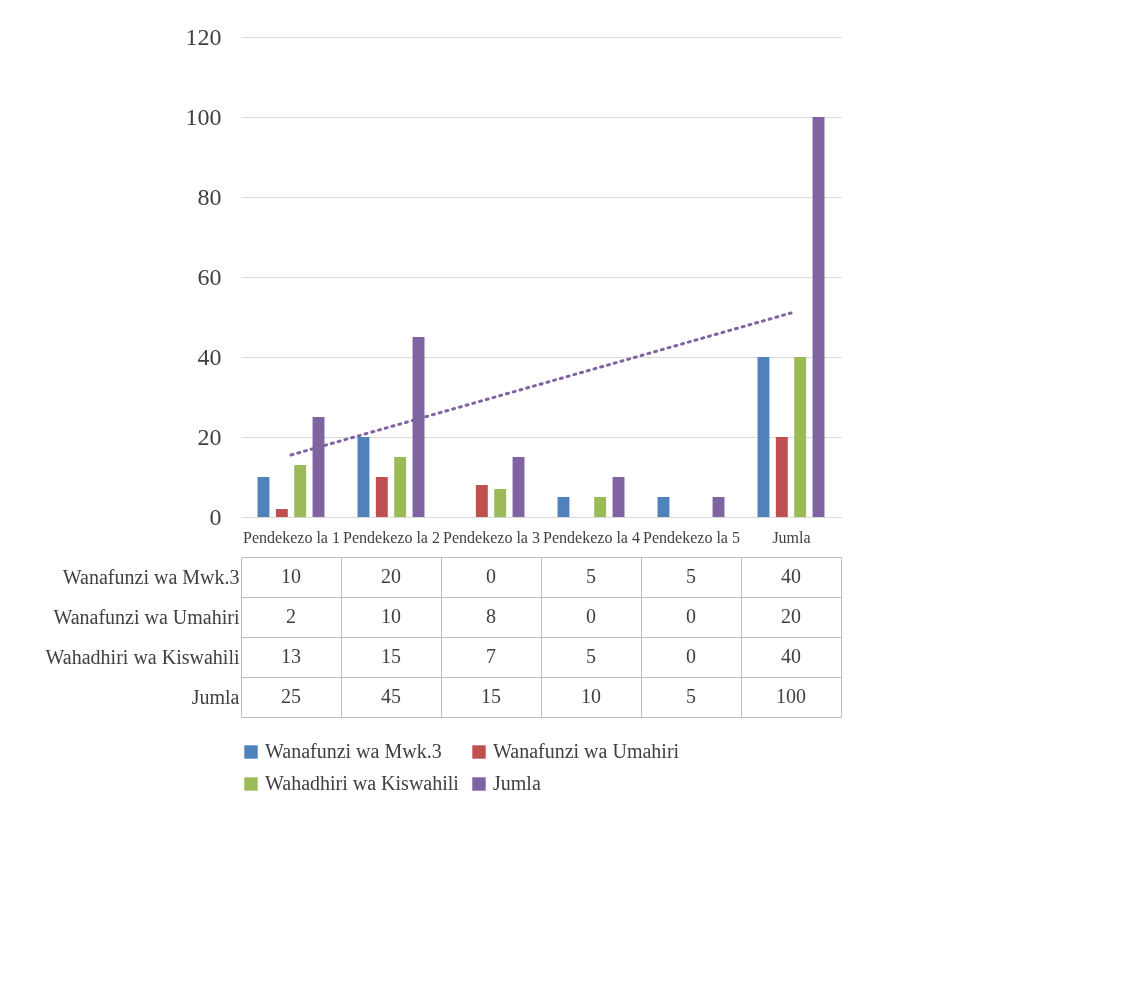  What do you see at coordinates (362, 783) in the screenshot?
I see `legend-label: Wahadhiri wa Kiswahili` at bounding box center [362, 783].